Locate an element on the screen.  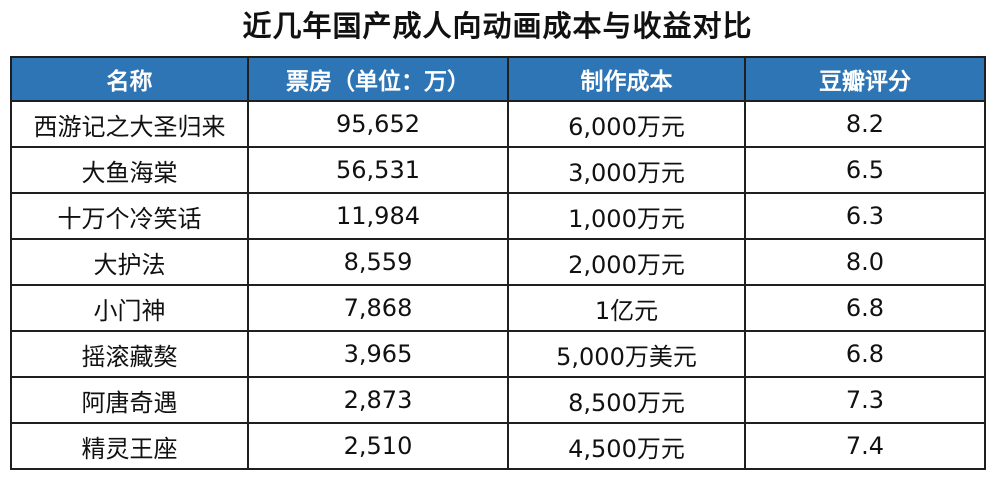
cell-douban-rating: 6.3 is located at coordinates (865, 216).